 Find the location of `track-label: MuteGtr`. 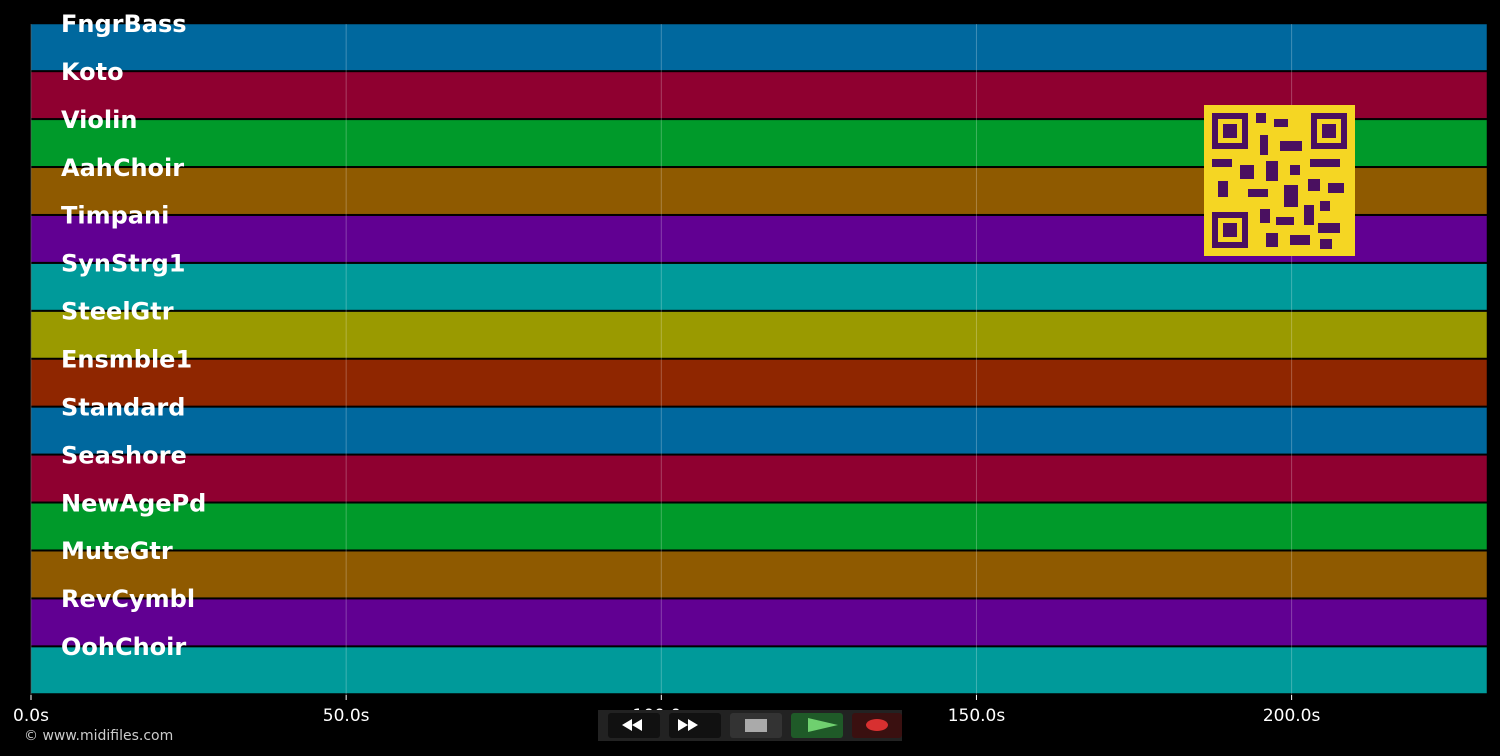

track-label: MuteGtr is located at coordinates (117, 551).